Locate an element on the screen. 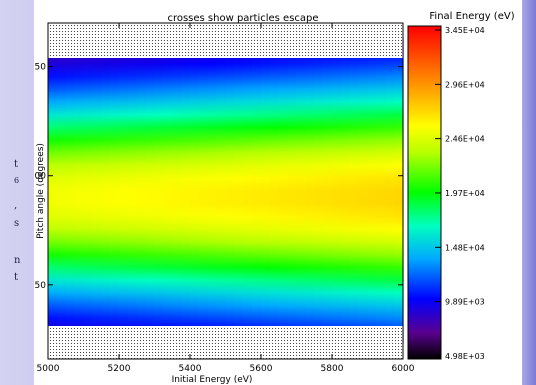 The width and height of the screenshot is (536, 385). y-tick-label: 150 is located at coordinates (40, 68).